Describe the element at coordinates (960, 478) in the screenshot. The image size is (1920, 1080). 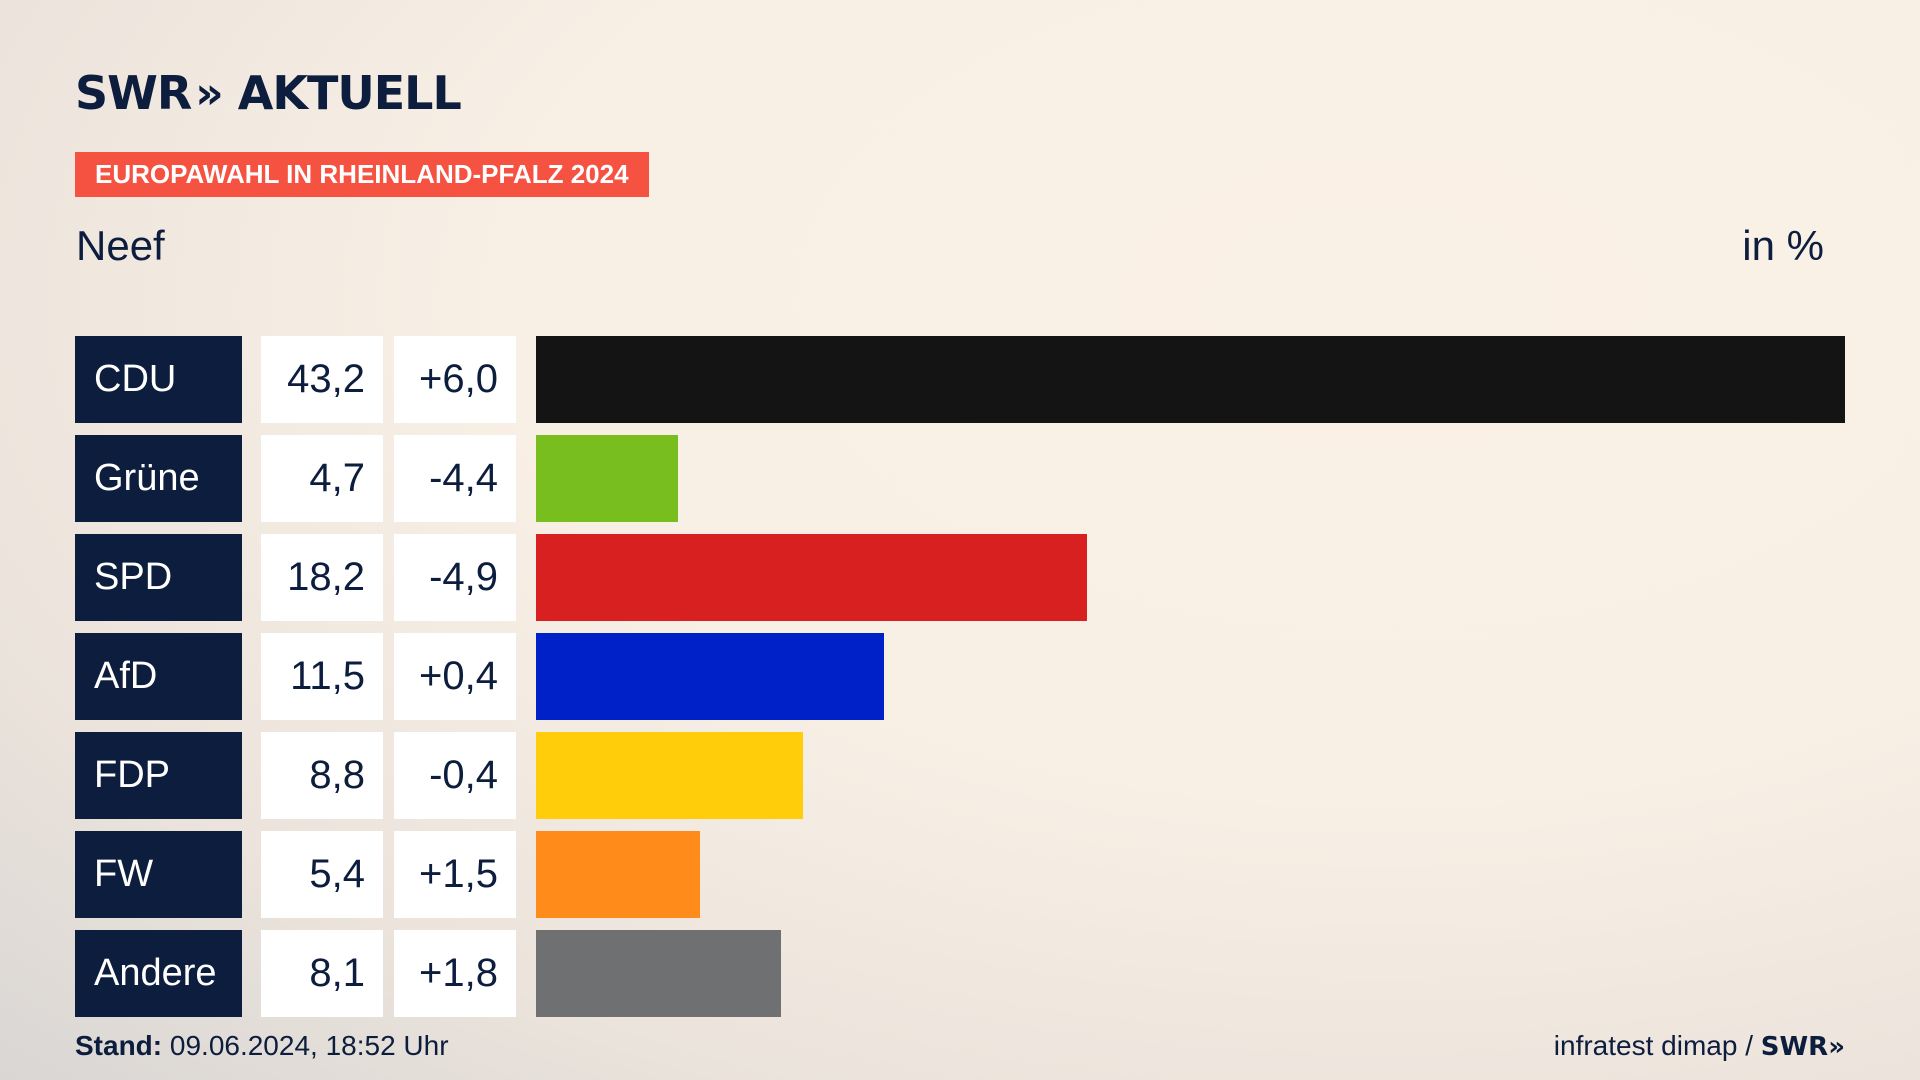
I see `result-row: Grüne 4,7 -4,4` at that location.